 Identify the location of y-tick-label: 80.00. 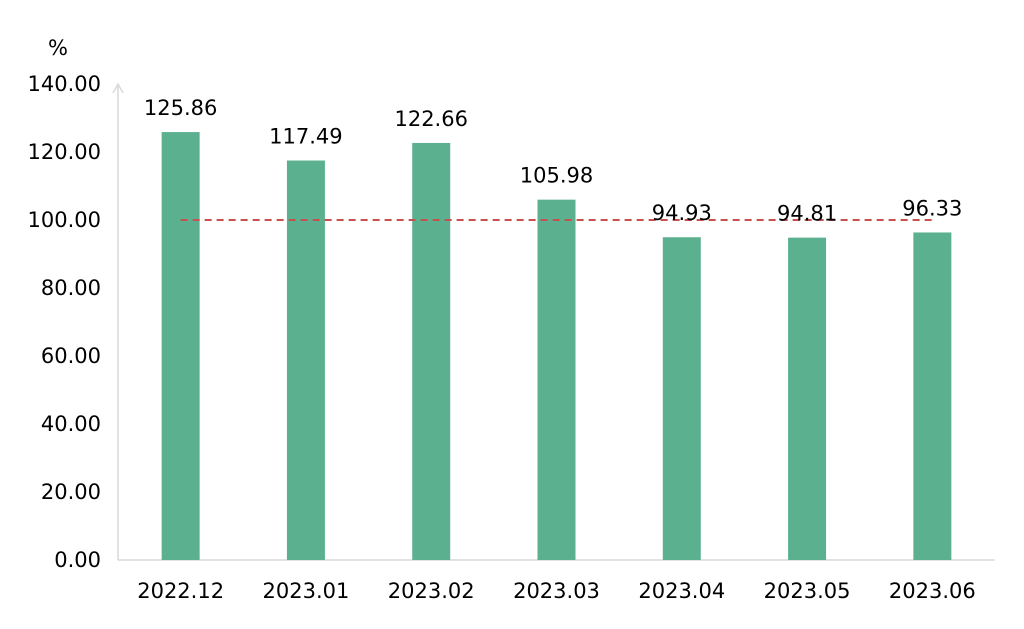
(71, 288).